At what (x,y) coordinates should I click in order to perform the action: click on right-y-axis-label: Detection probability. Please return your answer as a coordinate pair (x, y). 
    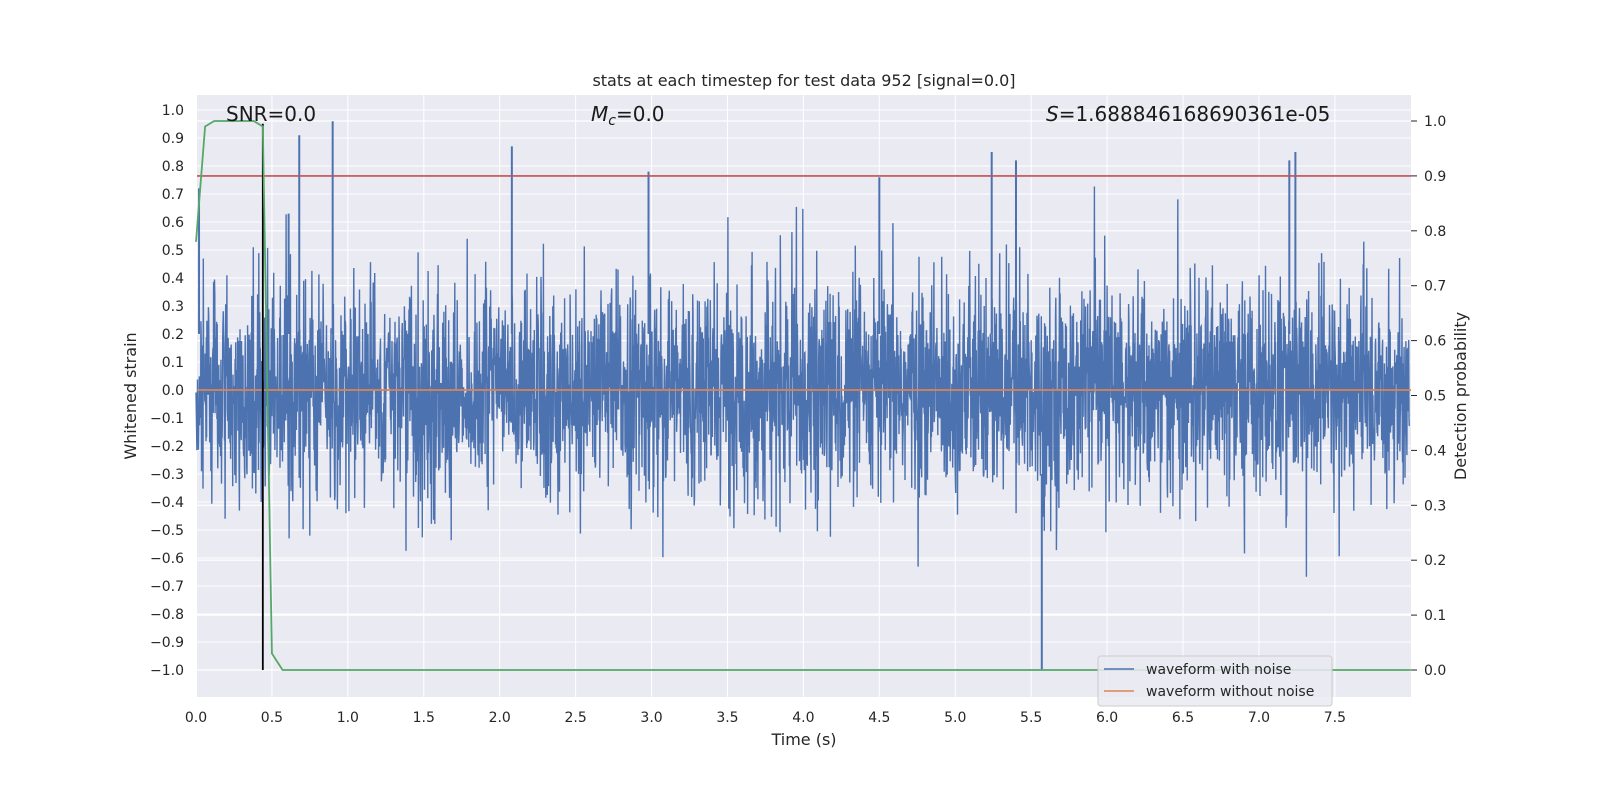
    Looking at the image, I should click on (1460, 396).